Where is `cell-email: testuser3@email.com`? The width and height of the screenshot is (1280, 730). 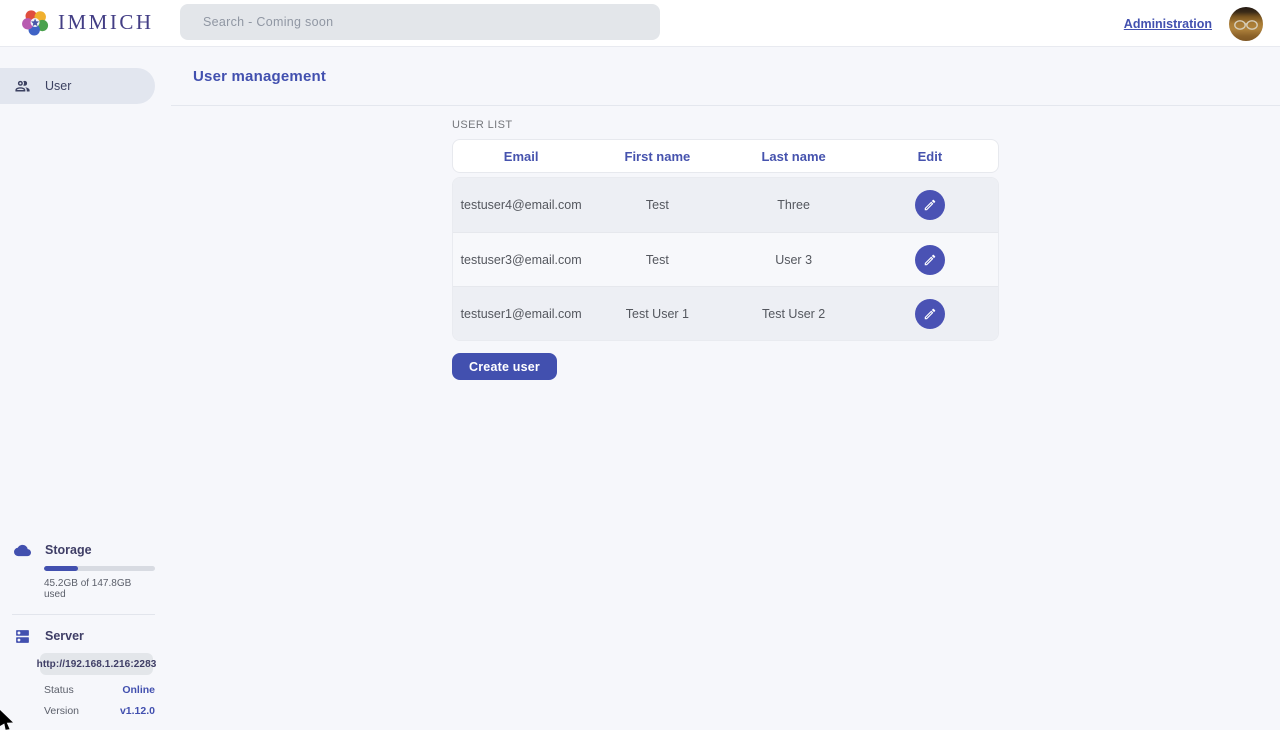 cell-email: testuser3@email.com is located at coordinates (521, 259).